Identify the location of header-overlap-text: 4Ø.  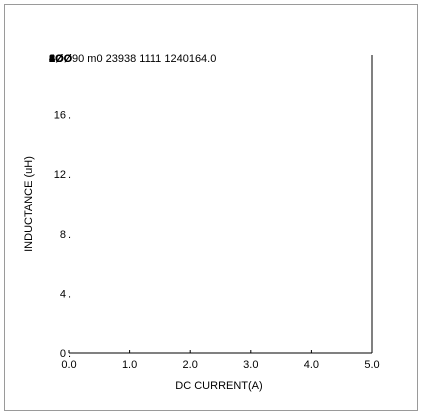
(56, 59).